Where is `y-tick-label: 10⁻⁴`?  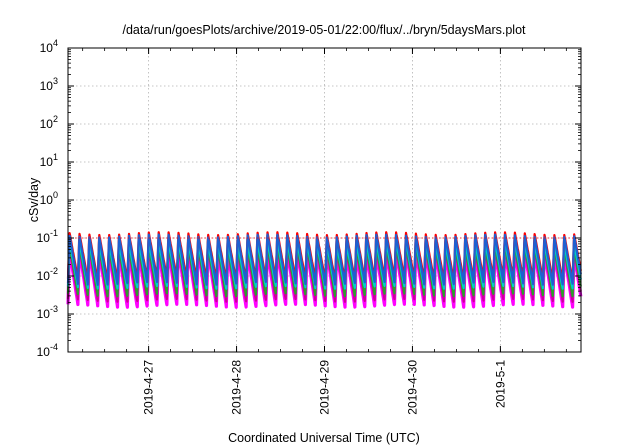
y-tick-label: 10⁻⁴ is located at coordinates (47, 350).